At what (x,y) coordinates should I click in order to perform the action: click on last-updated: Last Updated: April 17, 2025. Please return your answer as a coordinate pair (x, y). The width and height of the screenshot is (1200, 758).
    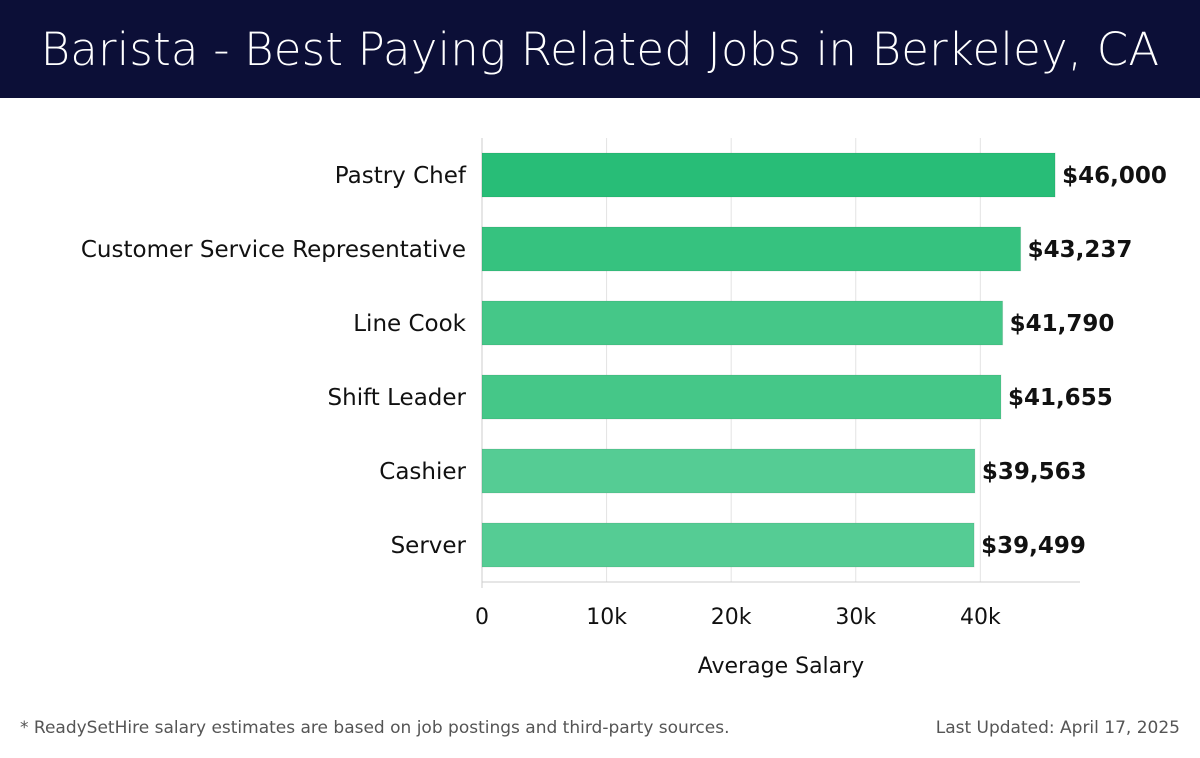
    Looking at the image, I should click on (1057, 728).